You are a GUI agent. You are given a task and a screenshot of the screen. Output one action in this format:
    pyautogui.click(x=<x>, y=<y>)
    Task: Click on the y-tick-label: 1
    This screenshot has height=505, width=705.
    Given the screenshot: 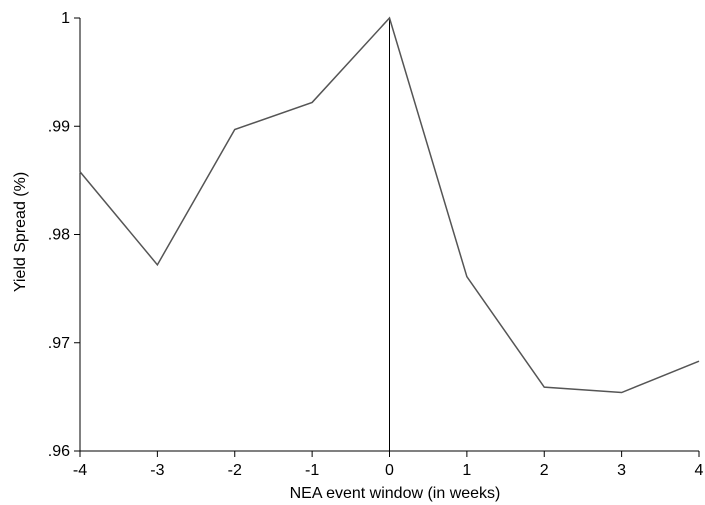 What is the action you would take?
    pyautogui.click(x=65, y=18)
    